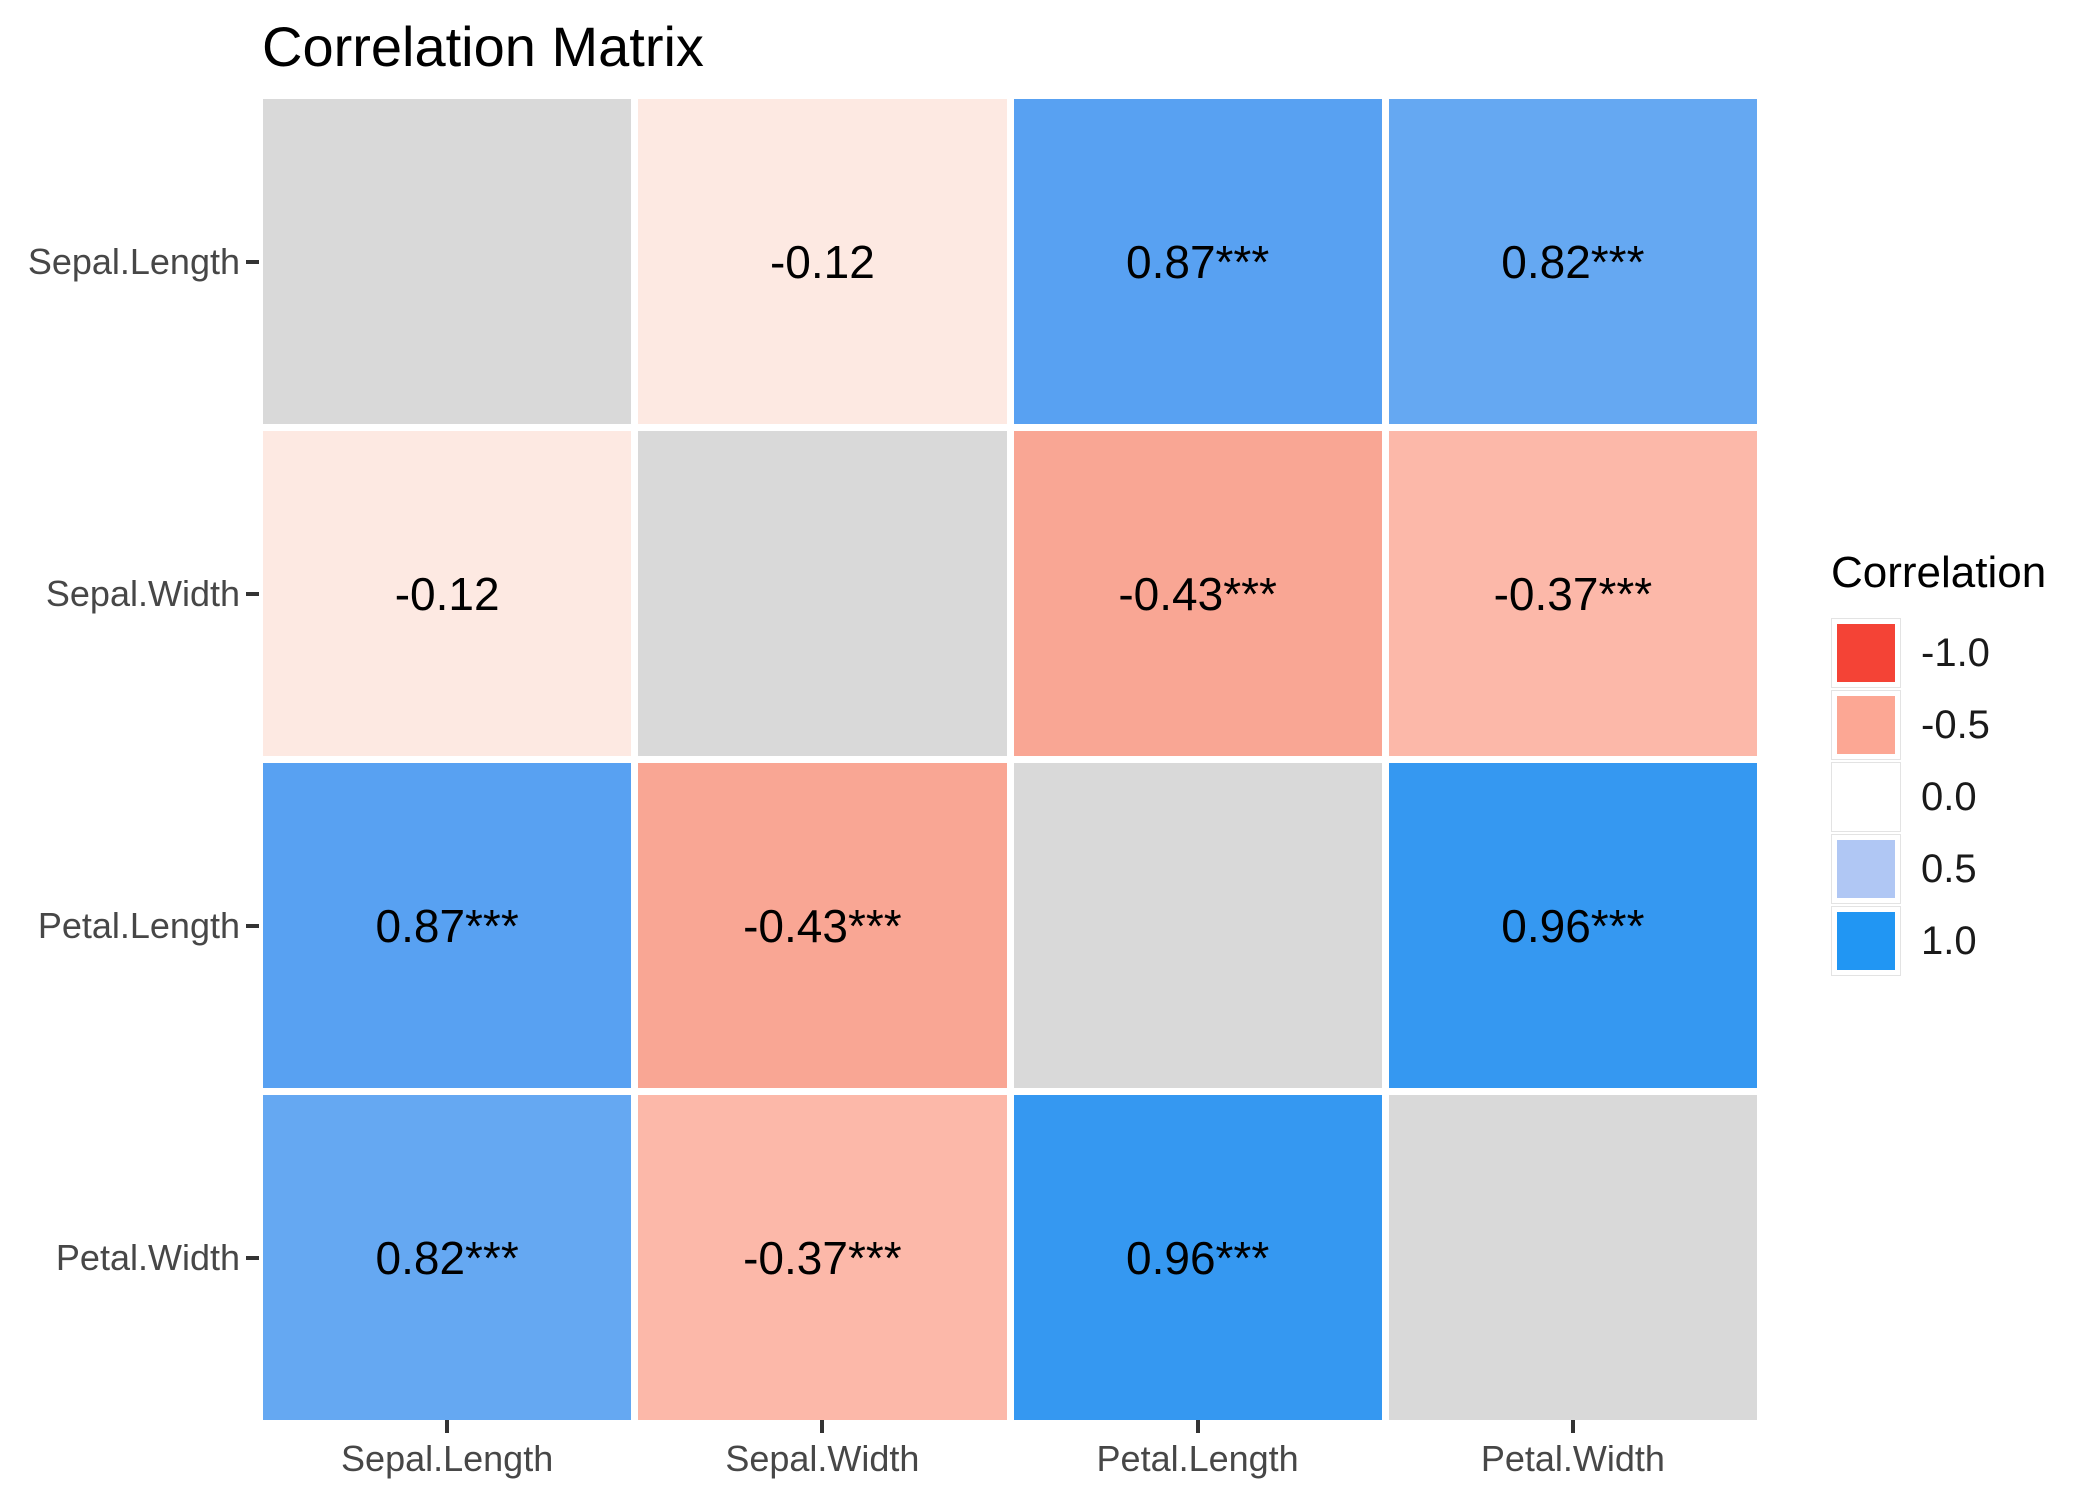 The height and width of the screenshot is (1500, 2100). What do you see at coordinates (1197, 925) in the screenshot?
I see `cell-Petal.Length-Petal.Length` at bounding box center [1197, 925].